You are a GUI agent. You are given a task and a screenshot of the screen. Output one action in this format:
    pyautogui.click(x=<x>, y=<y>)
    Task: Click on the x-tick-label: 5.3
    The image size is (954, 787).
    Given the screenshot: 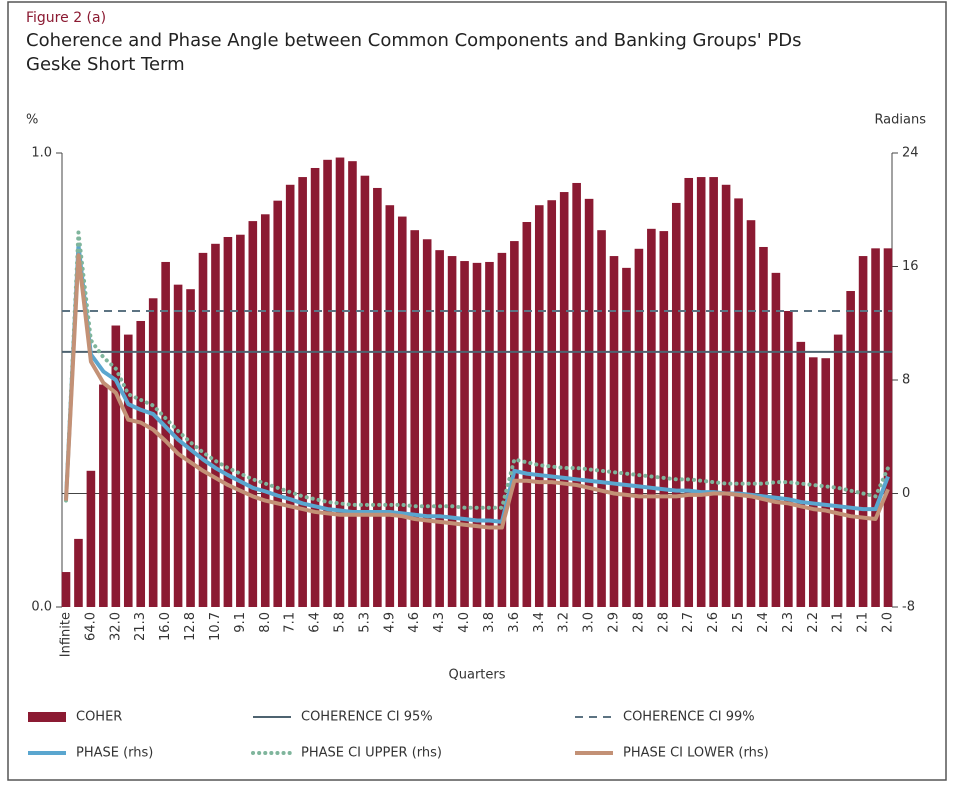 What is the action you would take?
    pyautogui.click(x=364, y=622)
    